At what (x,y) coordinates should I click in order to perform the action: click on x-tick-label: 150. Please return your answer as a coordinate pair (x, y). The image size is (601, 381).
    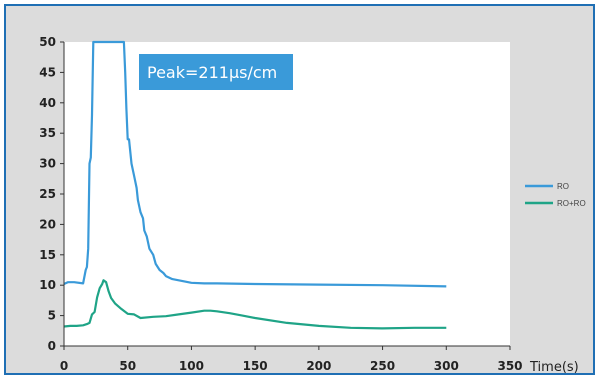
    Looking at the image, I should click on (255, 366).